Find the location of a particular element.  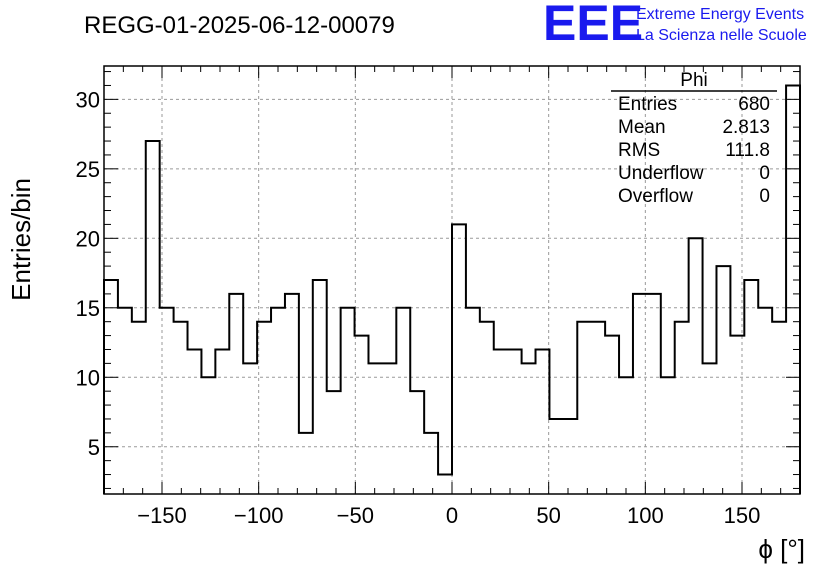

stats-label: Underflow is located at coordinates (661, 173).